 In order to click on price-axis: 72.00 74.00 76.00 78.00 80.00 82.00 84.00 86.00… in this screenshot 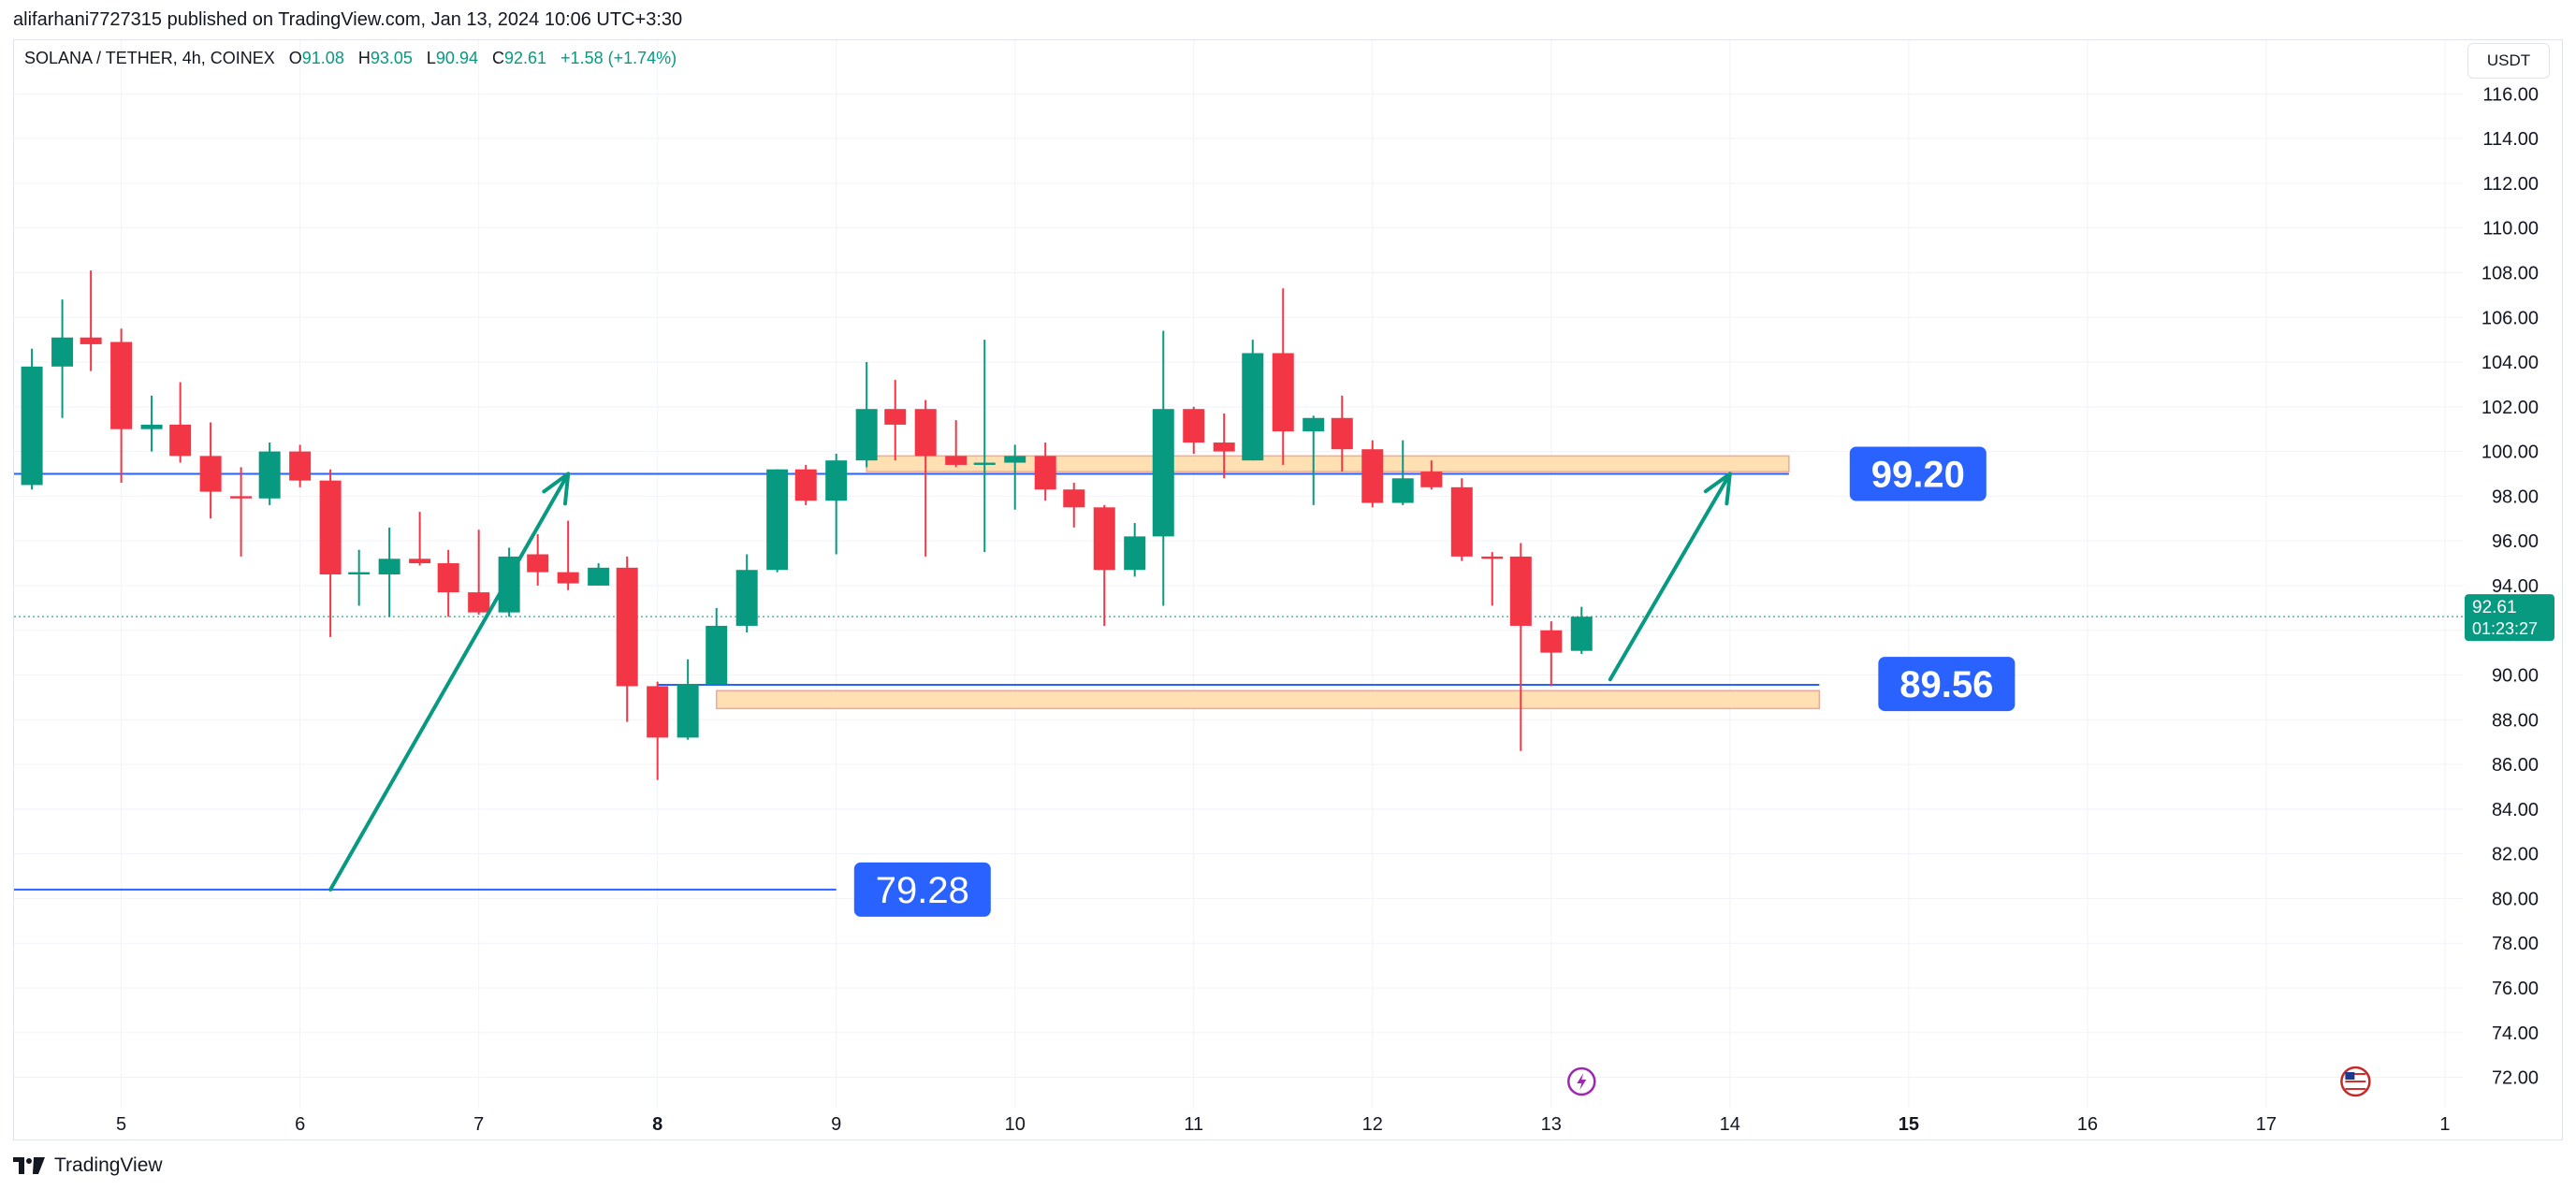, I will do `click(2509, 586)`.